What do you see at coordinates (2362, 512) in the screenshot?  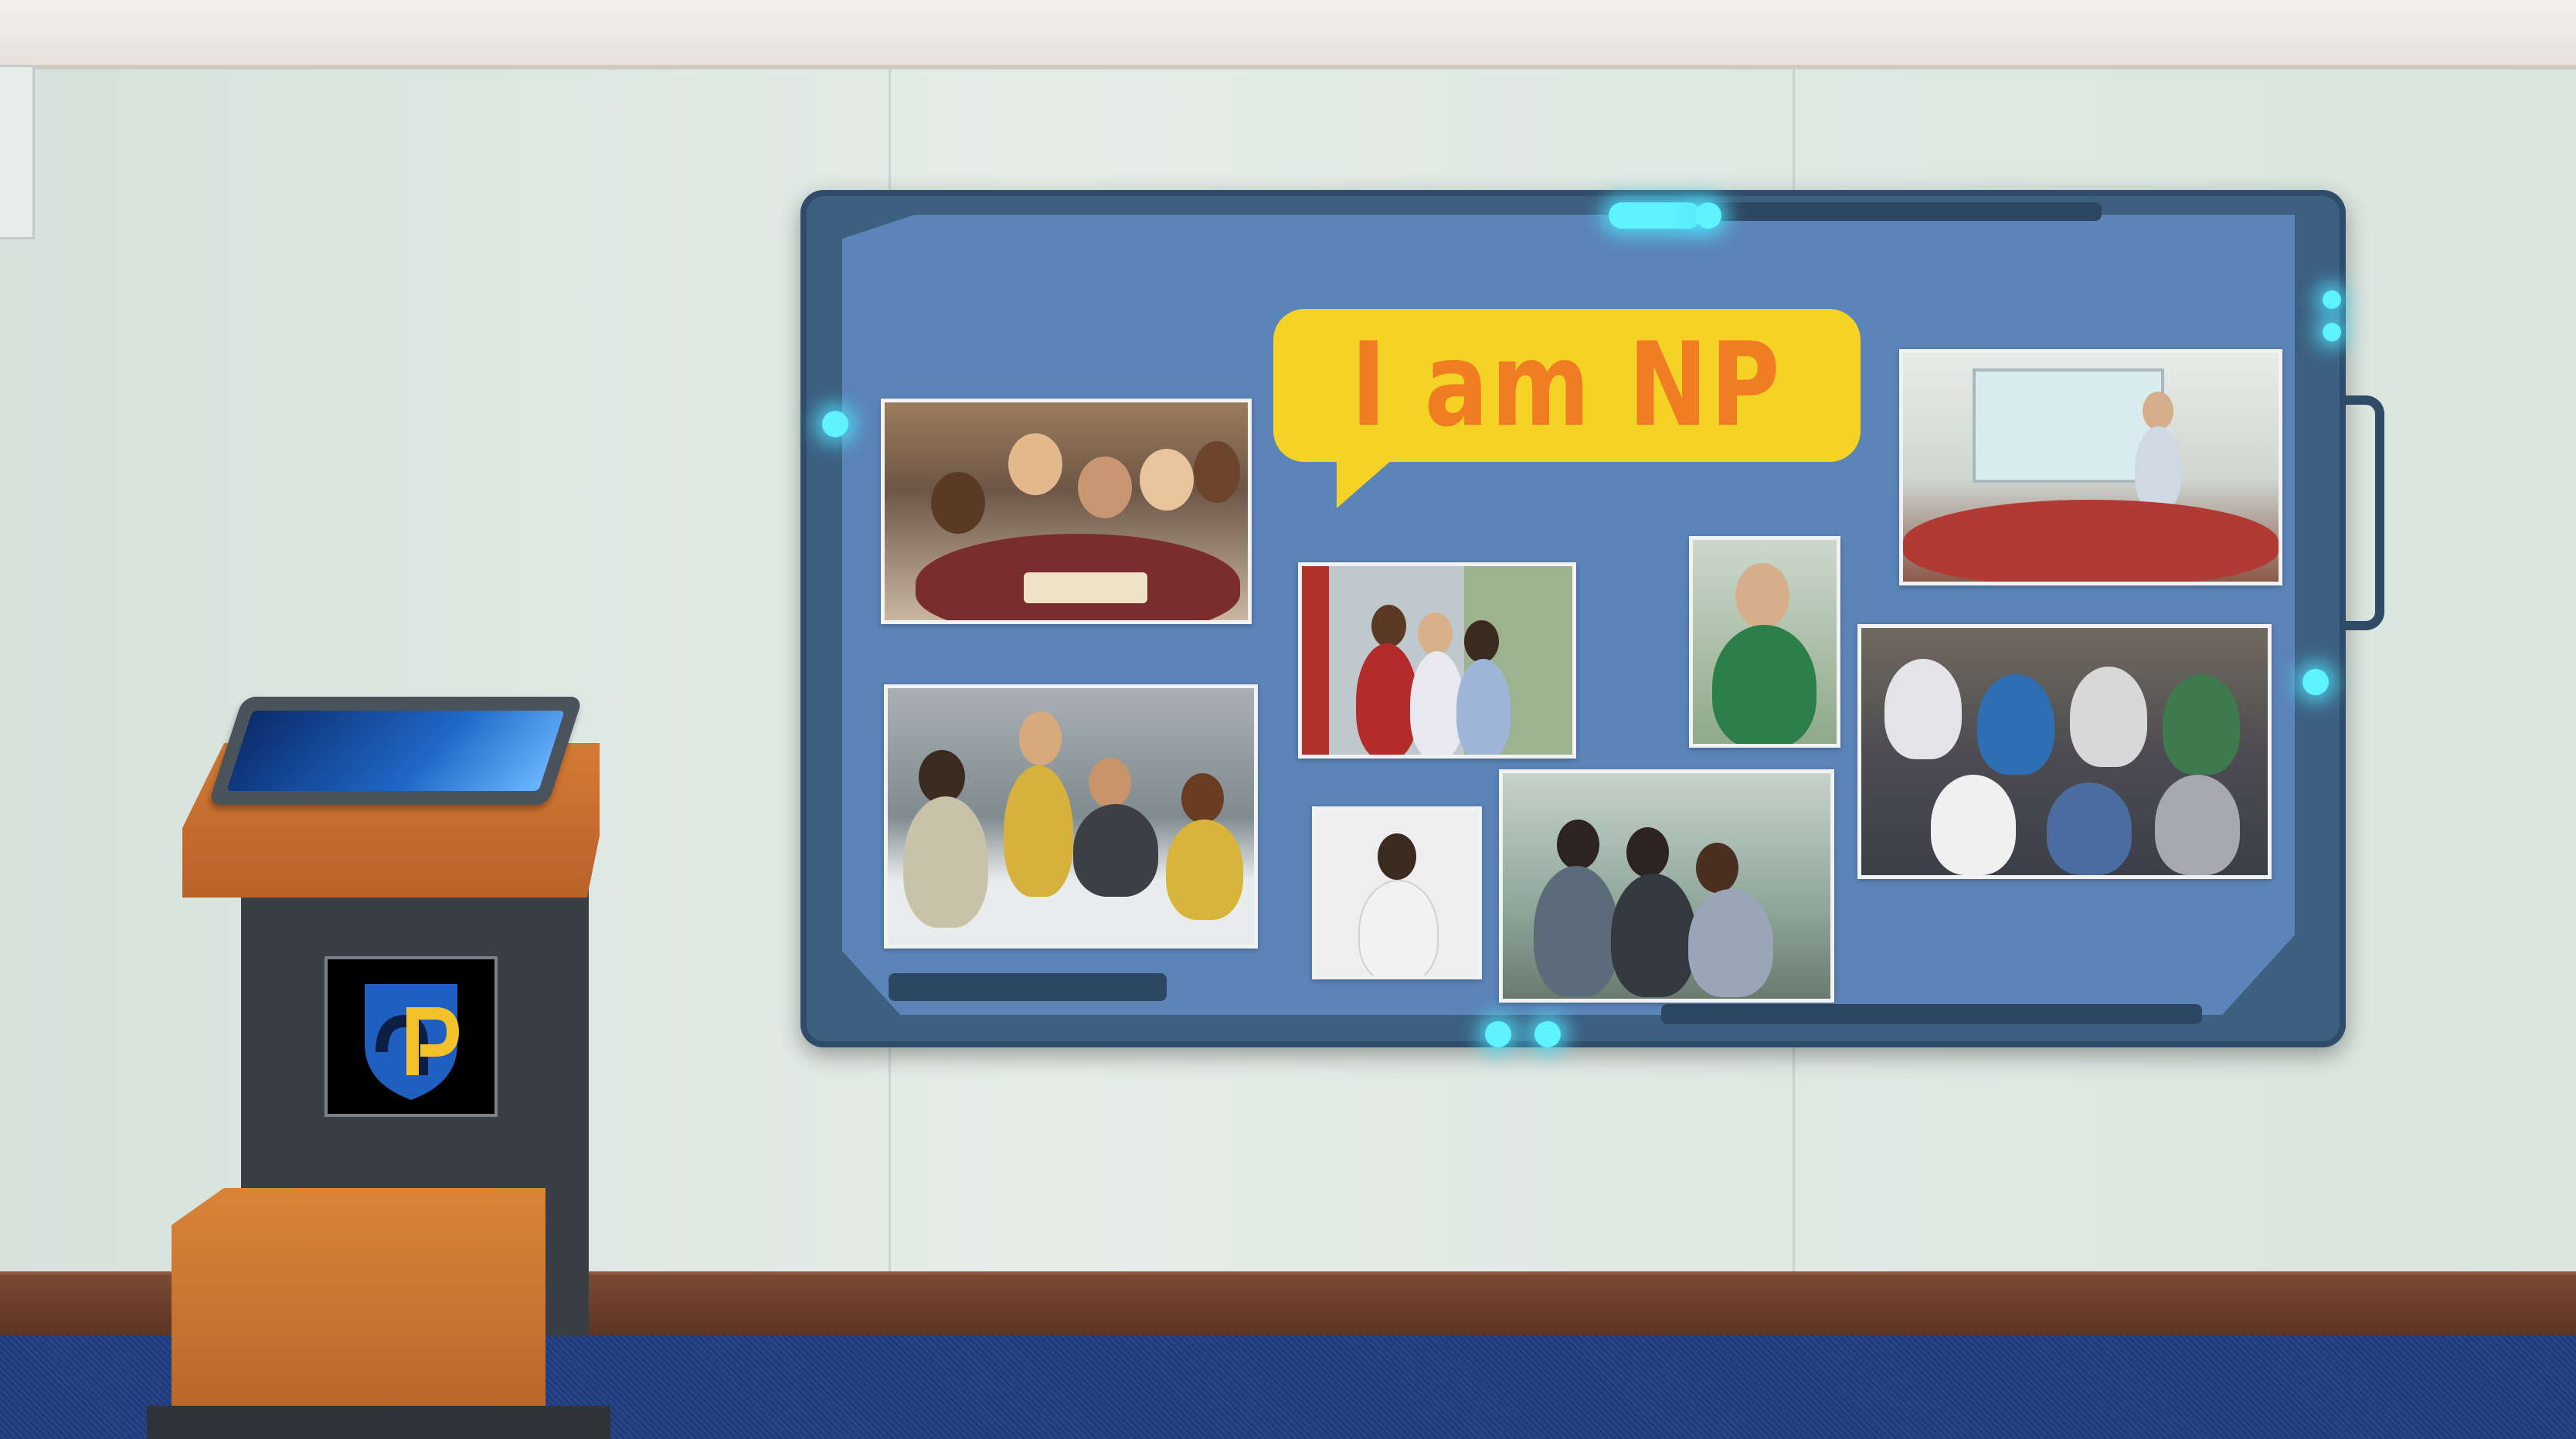 I see `board-handle` at bounding box center [2362, 512].